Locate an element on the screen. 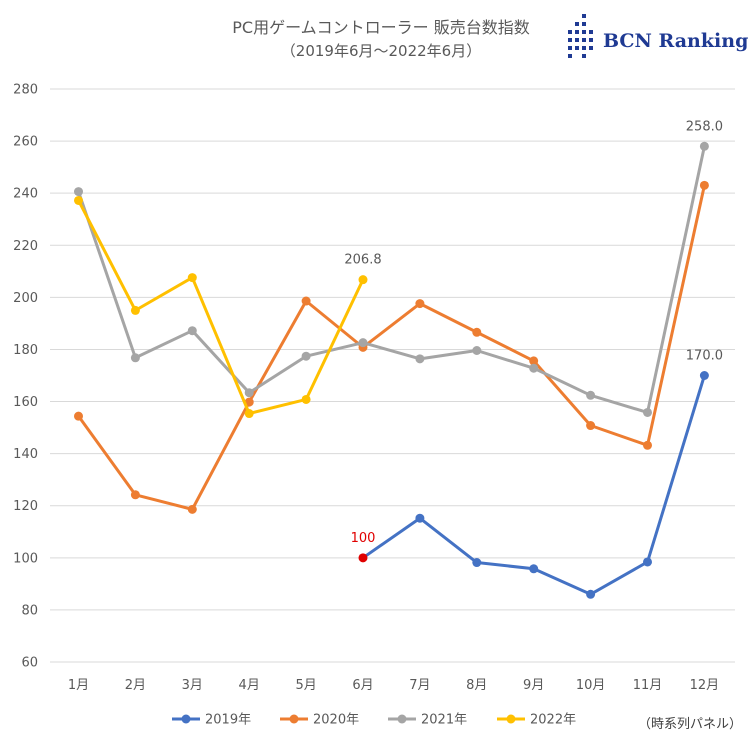  y-tick-label: 80 is located at coordinates (29, 610).